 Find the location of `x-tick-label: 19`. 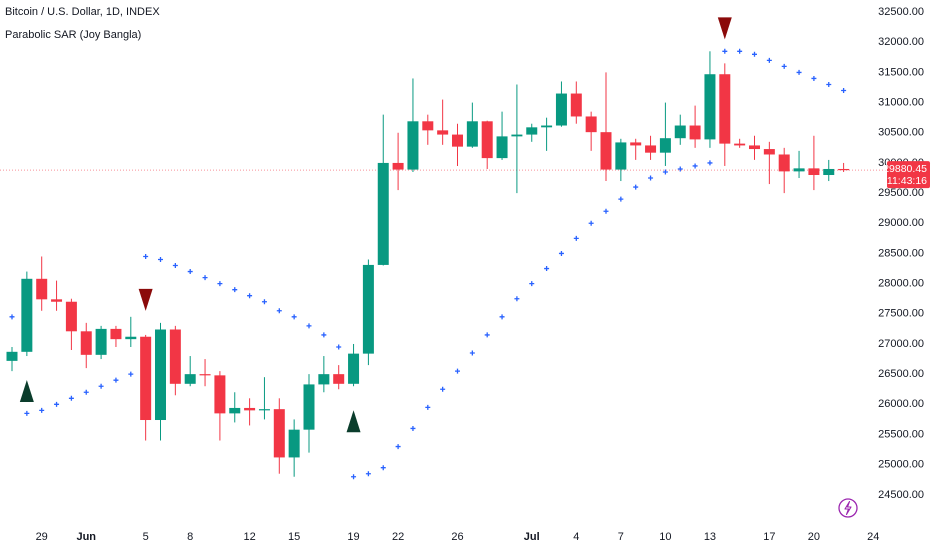

x-tick-label: 19 is located at coordinates (353, 537).